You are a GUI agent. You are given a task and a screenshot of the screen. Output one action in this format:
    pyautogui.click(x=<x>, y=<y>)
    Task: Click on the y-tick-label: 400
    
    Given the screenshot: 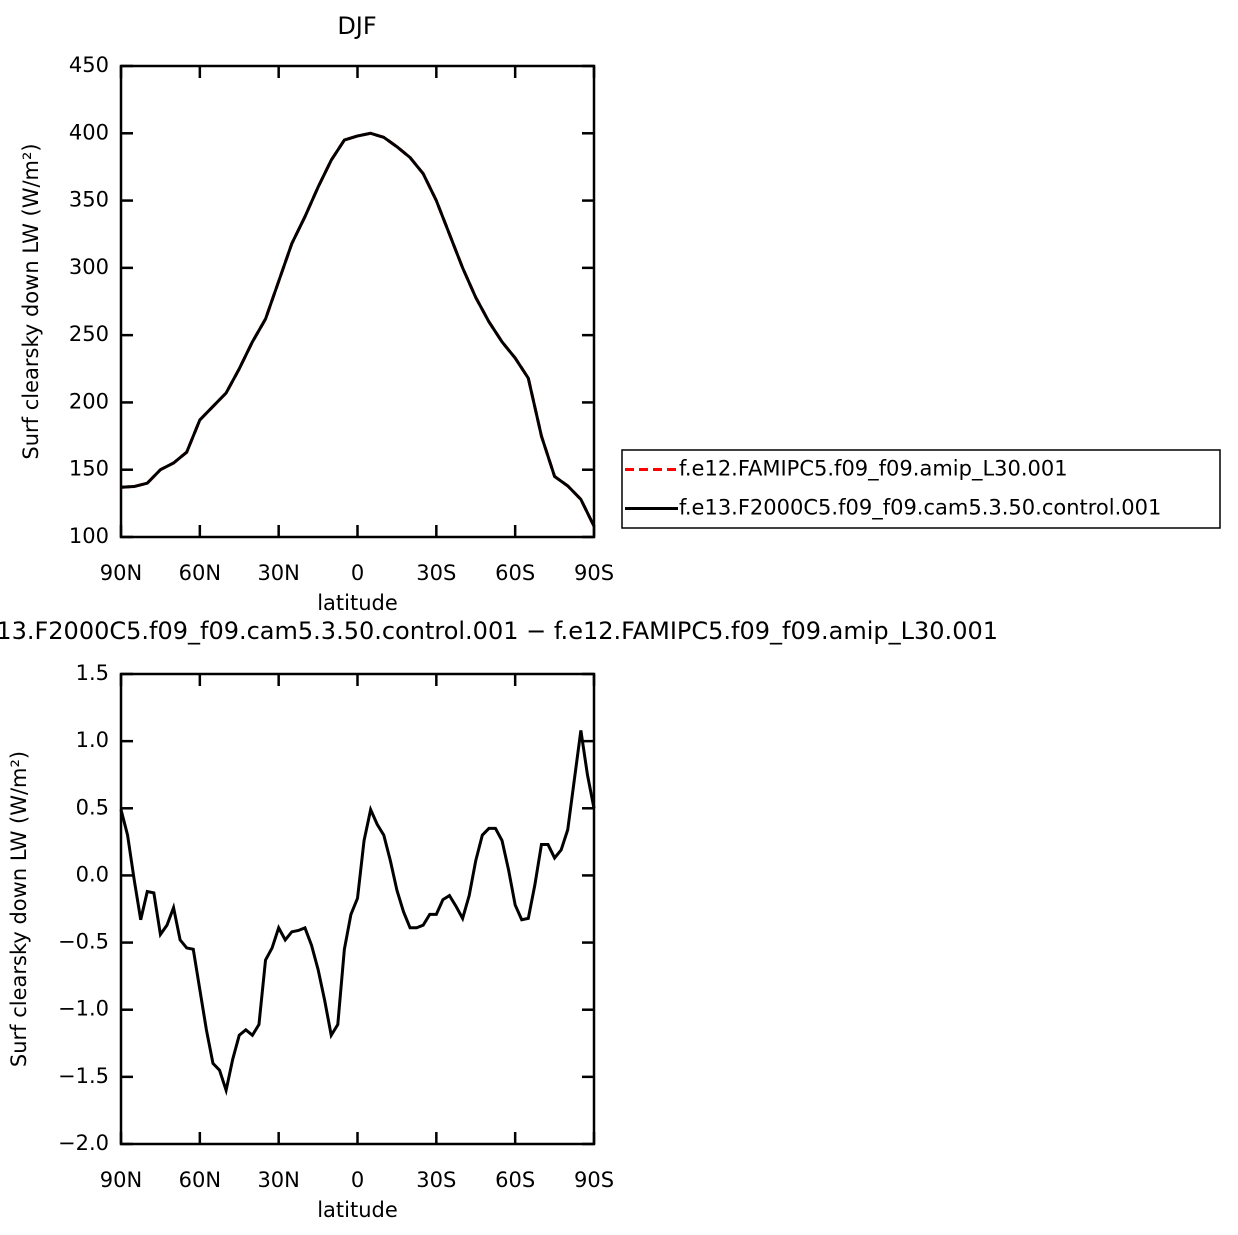 What is the action you would take?
    pyautogui.click(x=89, y=132)
    